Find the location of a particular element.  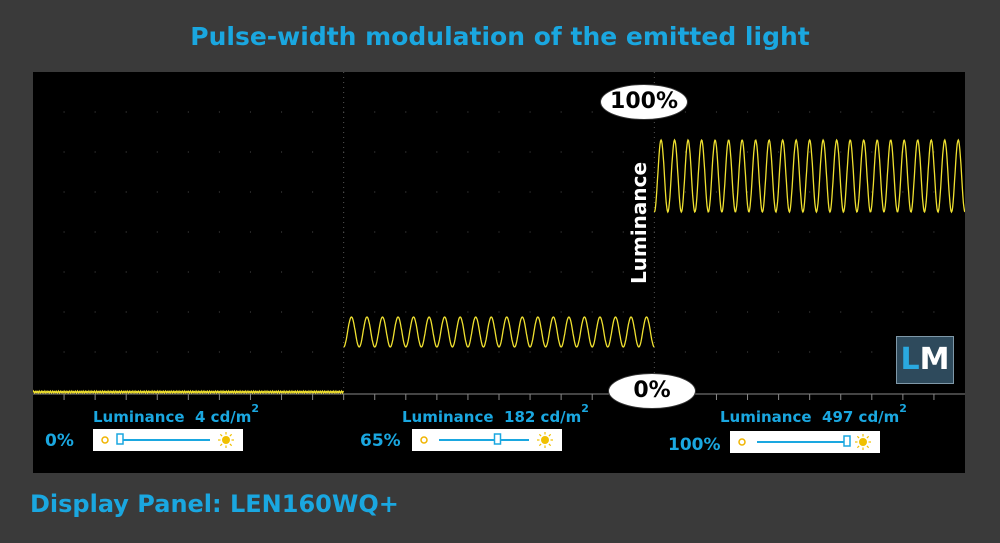

segment-0-brightness-slider is located at coordinates (168, 440).